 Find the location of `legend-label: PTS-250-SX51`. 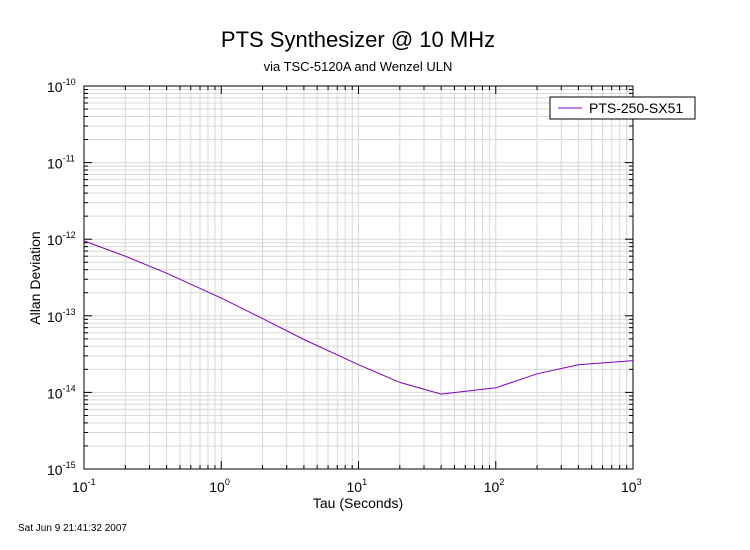

legend-label: PTS-250-SX51 is located at coordinates (636, 108).